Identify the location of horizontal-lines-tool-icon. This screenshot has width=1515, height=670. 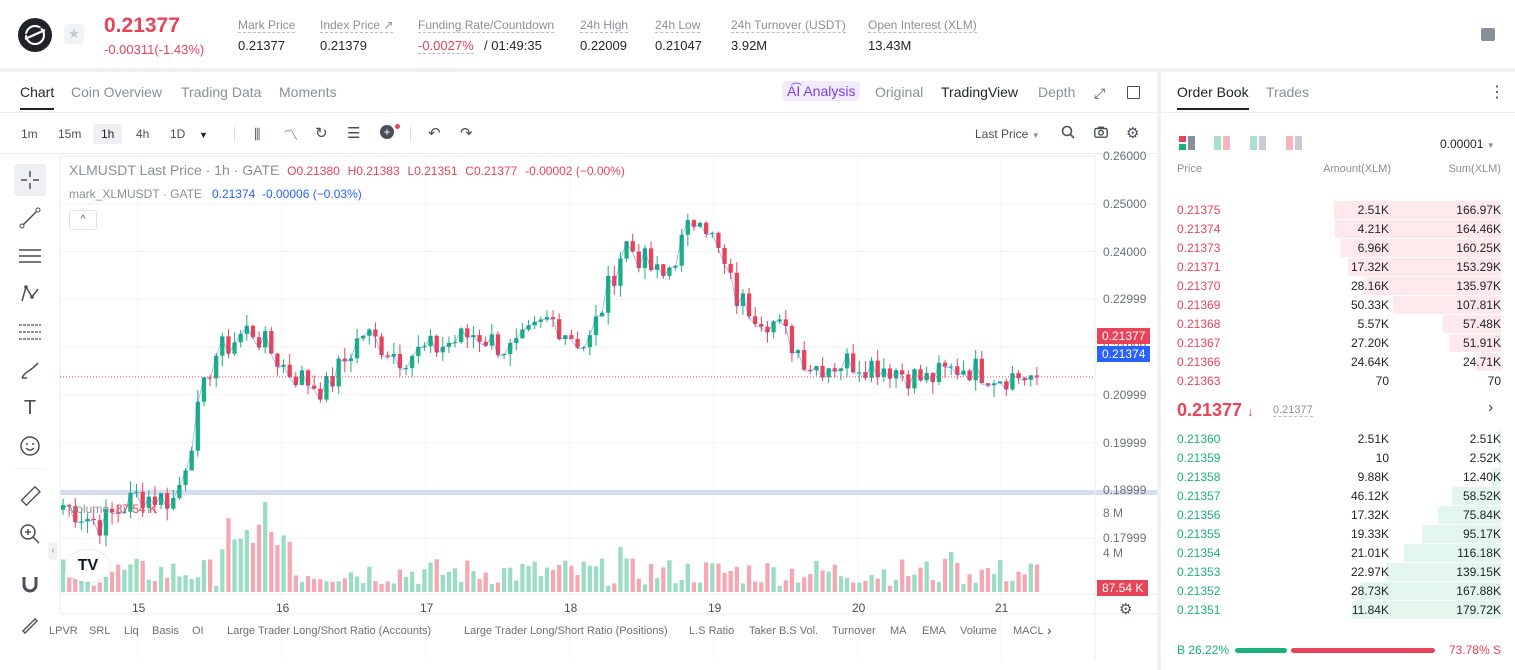
(30, 256).